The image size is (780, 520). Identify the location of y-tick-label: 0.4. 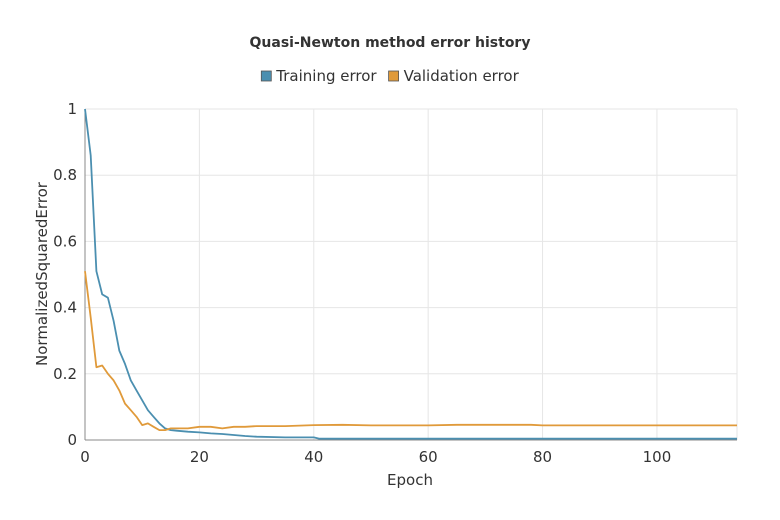
(65, 308).